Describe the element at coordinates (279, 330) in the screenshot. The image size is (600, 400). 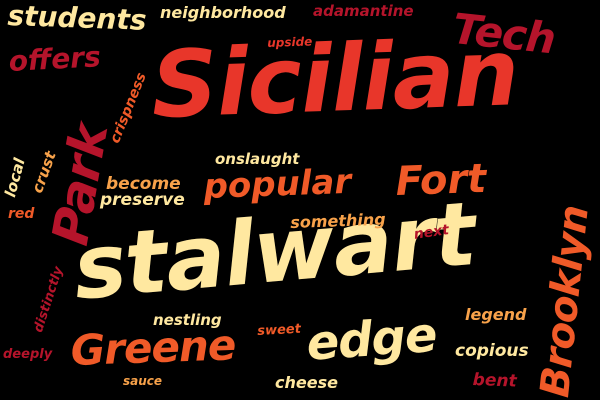
I see `word-sweet: sweet` at that location.